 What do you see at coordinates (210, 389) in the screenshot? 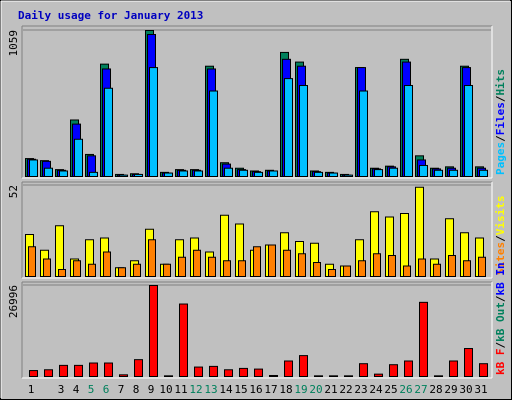
I see `x-tick-label: 13` at bounding box center [210, 389].